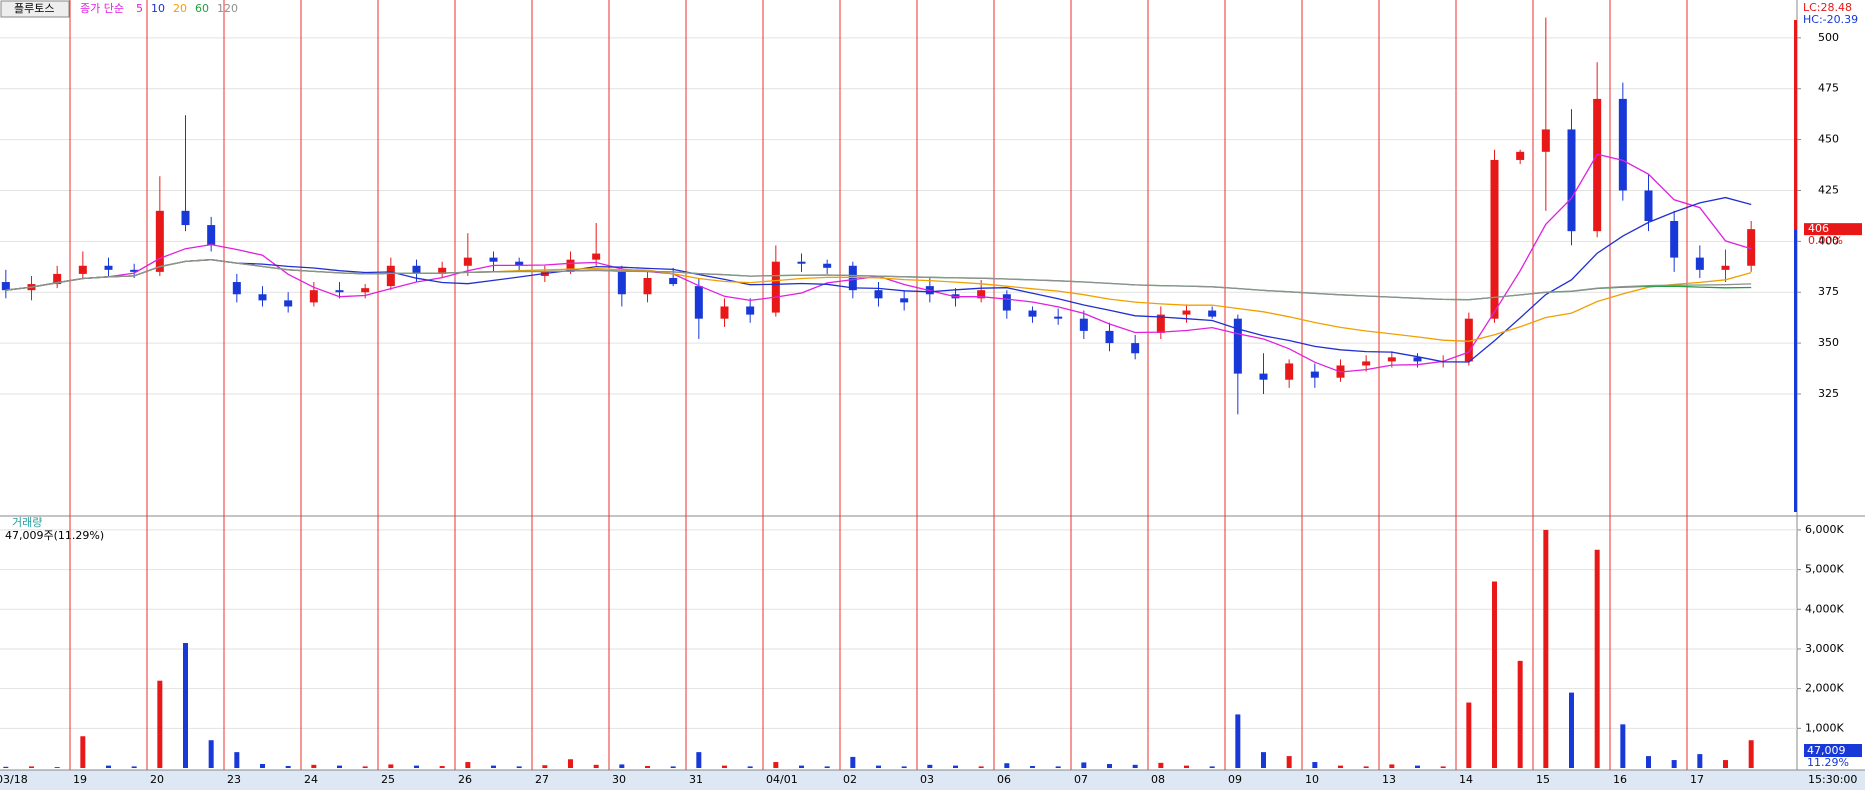 This screenshot has height=794, width=1865. I want to click on stock-name: 플루토스, so click(34, 8).